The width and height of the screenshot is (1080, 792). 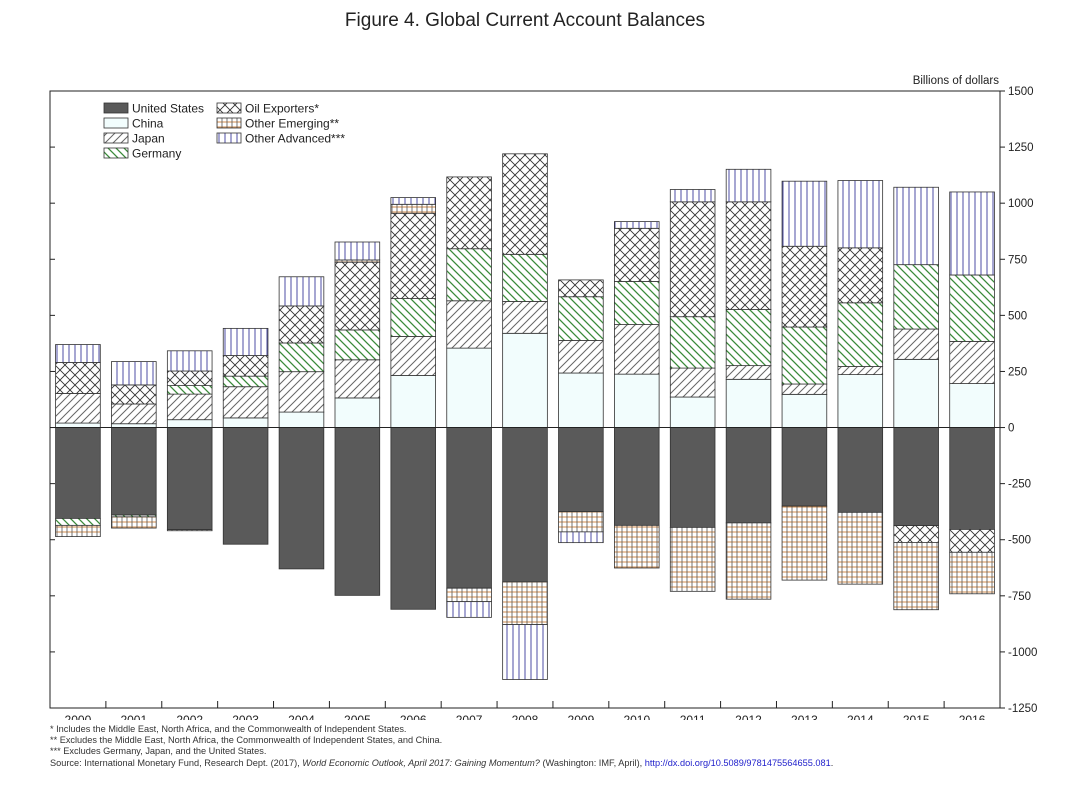 I want to click on x-tick-label-2003: 2003, so click(x=245, y=716).